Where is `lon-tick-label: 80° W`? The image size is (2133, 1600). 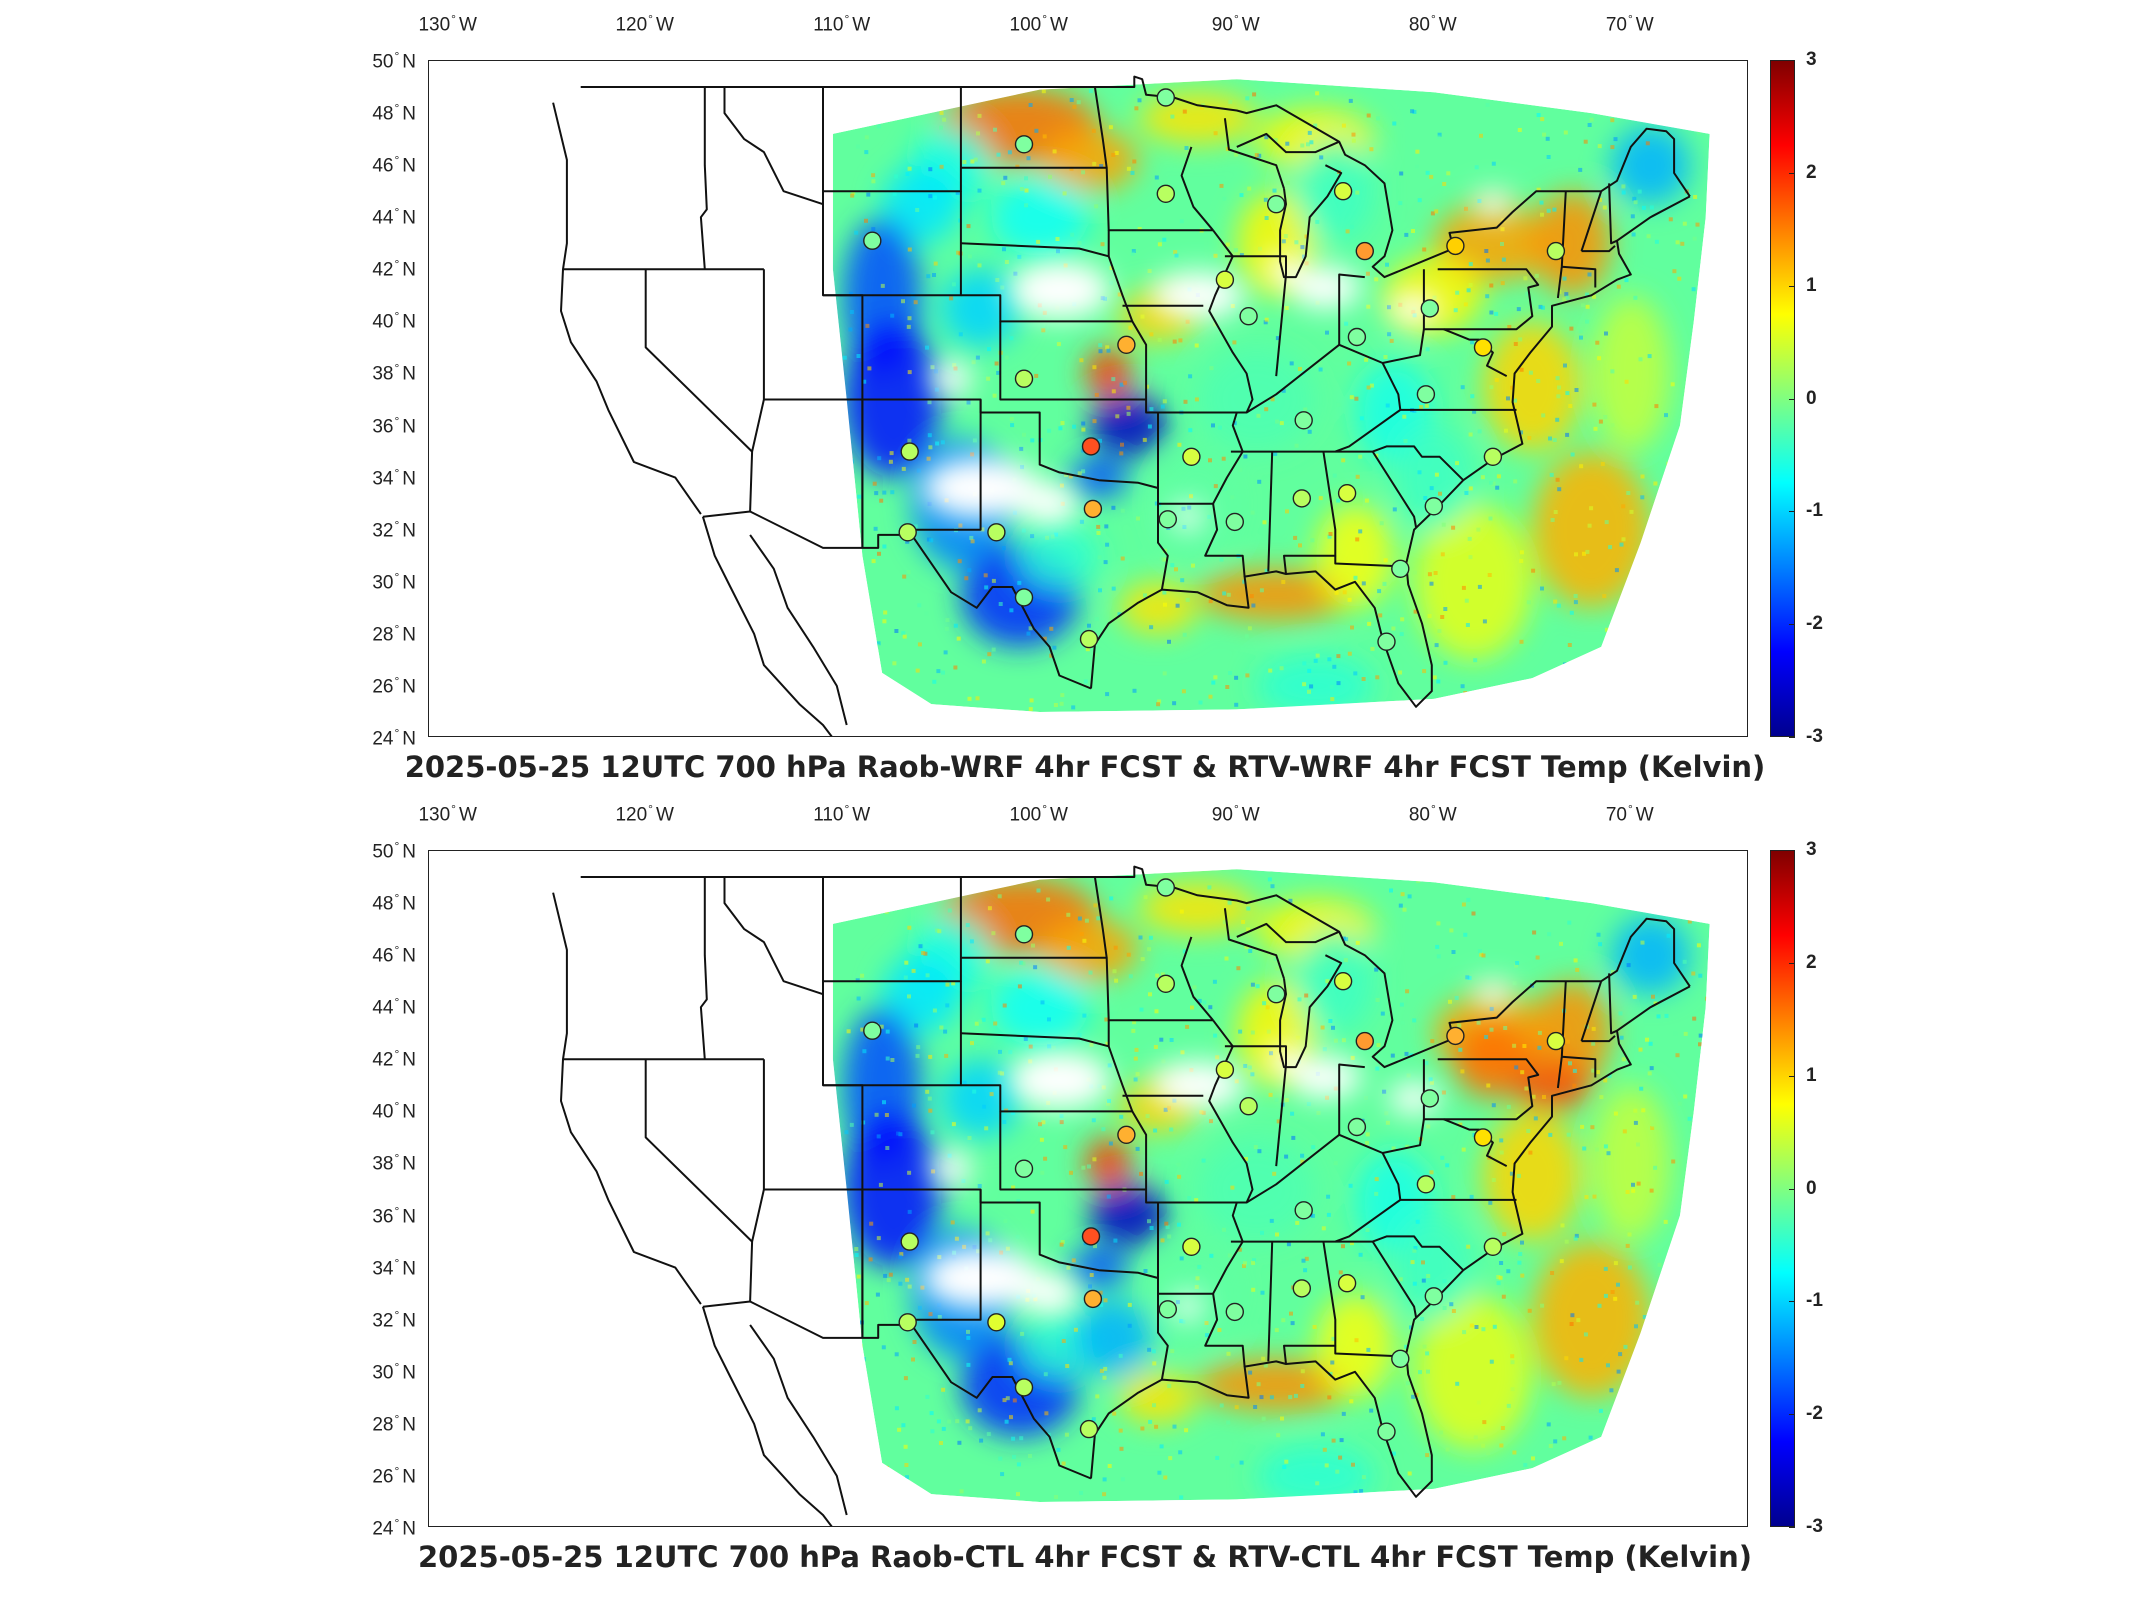
lon-tick-label: 80° W is located at coordinates (1432, 24).